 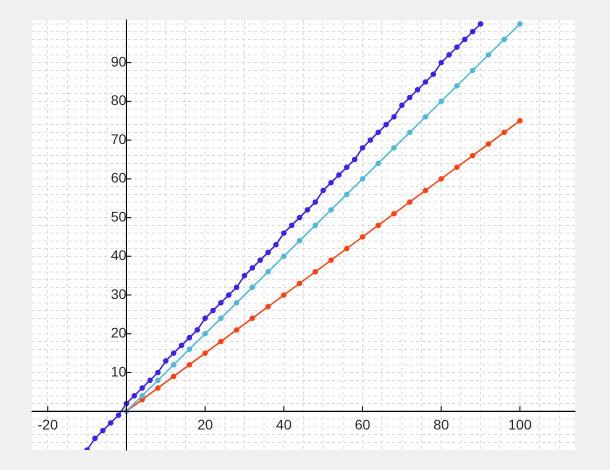 I want to click on x-tick-label: -20, so click(x=48, y=424).